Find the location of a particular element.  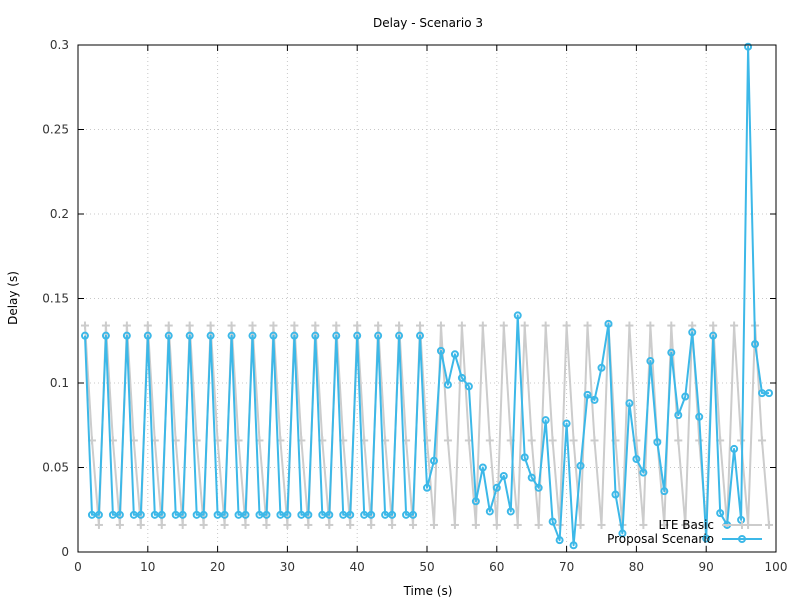

legend-label-proposal-scenario: Proposal Scenario is located at coordinates (660, 539).